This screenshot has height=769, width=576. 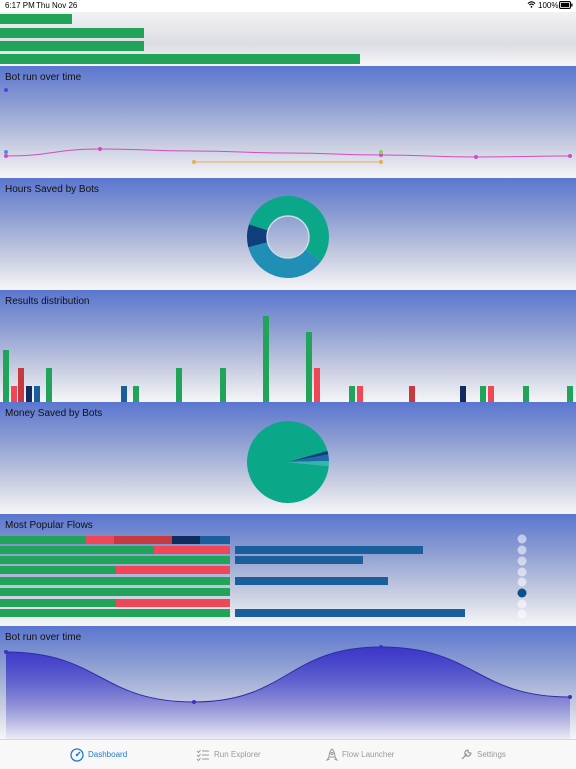 What do you see at coordinates (54, 413) in the screenshot?
I see `panel-title: Money Saved by Bots` at bounding box center [54, 413].